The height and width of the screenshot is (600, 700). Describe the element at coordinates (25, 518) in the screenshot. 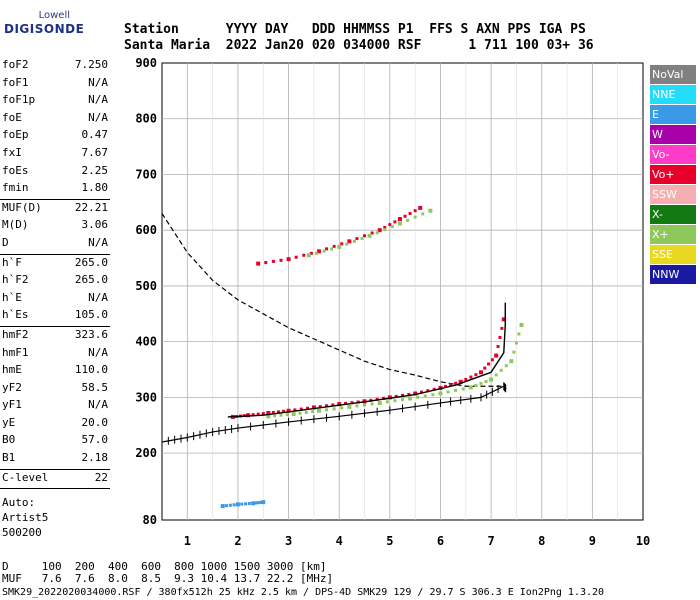

I see `autoscale-line: Artist5` at that location.